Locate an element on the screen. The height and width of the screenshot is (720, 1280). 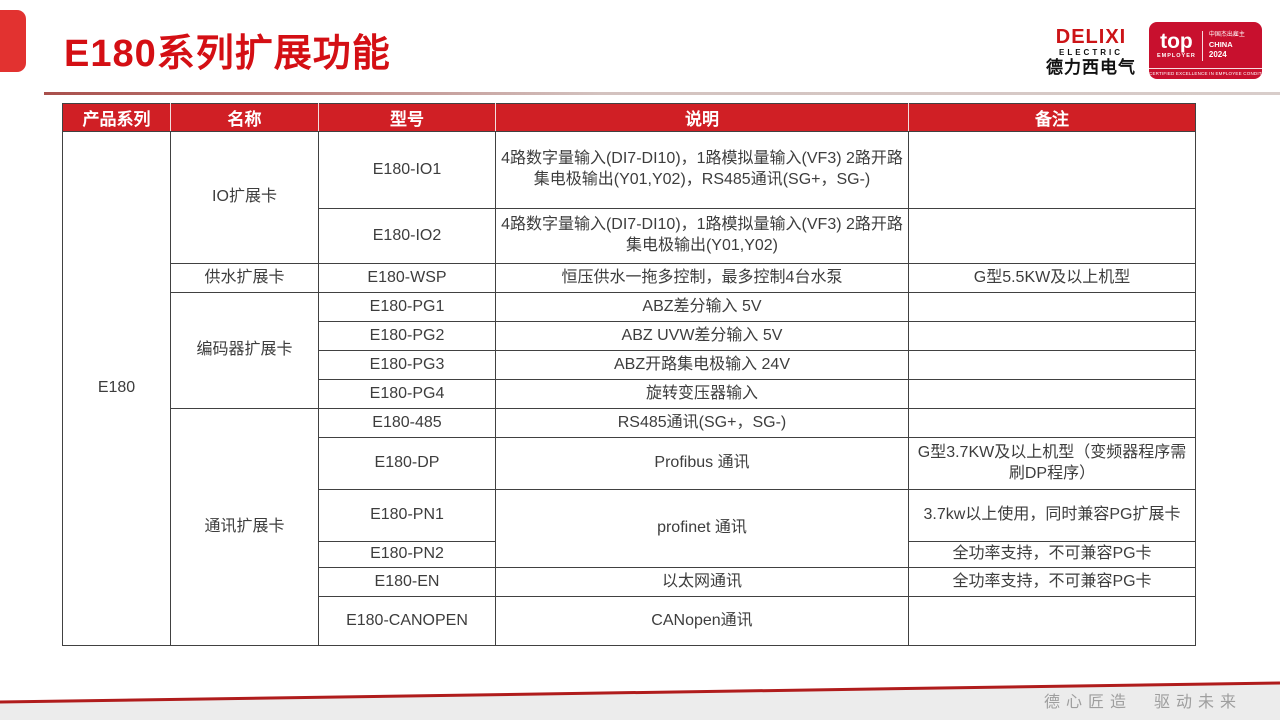
top-employer-badge-right: 中国杰出雇主 CHINA 2024 is located at coordinates (1227, 45).